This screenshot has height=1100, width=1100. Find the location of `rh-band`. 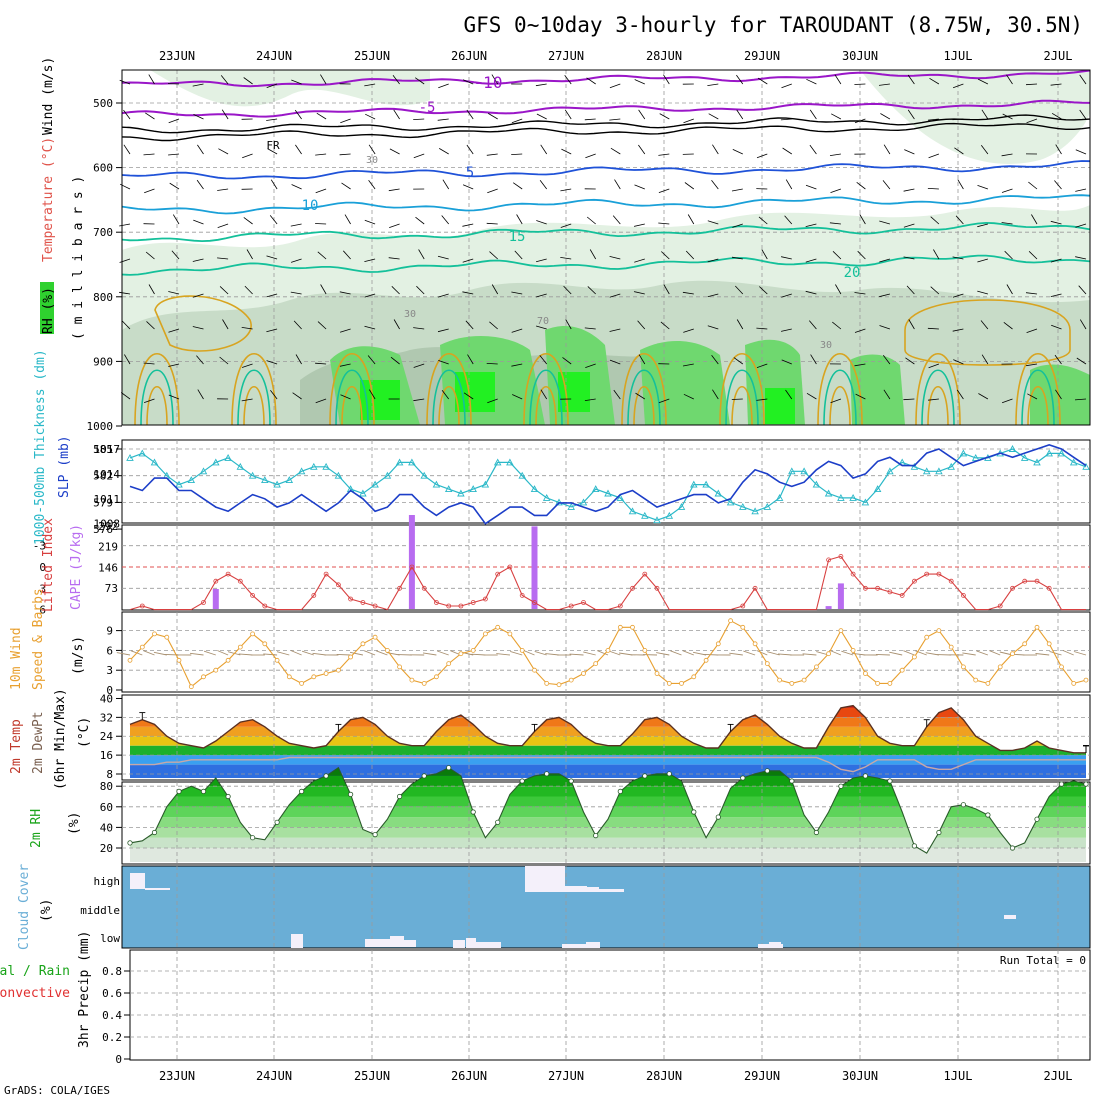

rh-band is located at coordinates (608, 822).